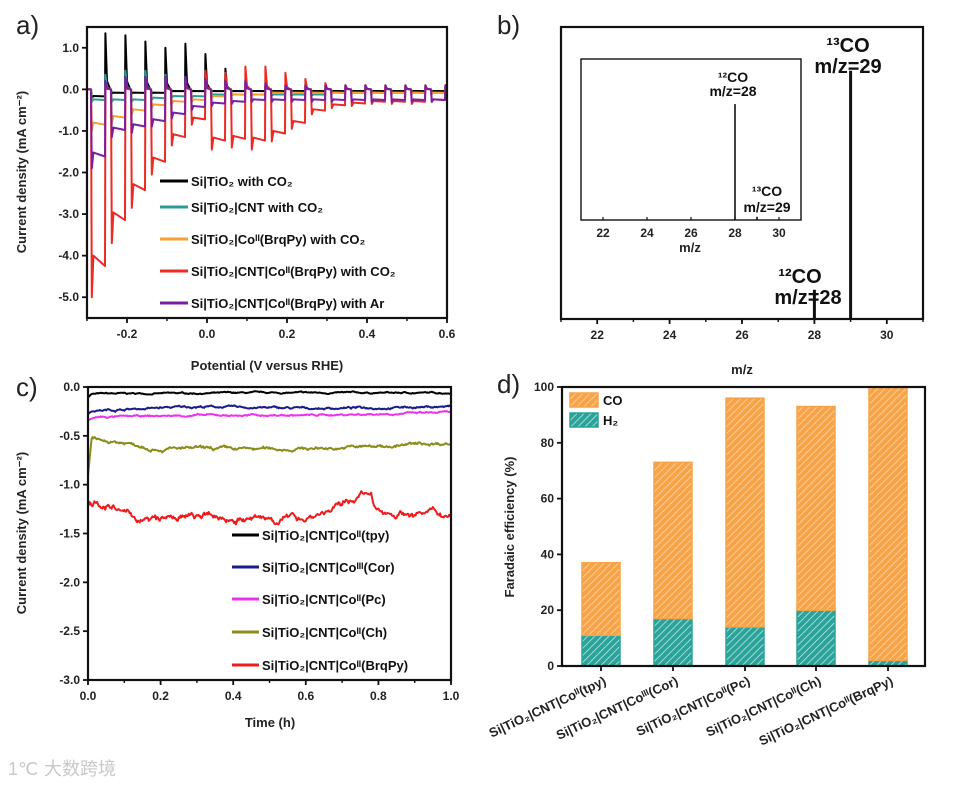 The height and width of the screenshot is (785, 956). Describe the element at coordinates (779, 233) in the screenshot. I see `inset-x-tick-label: 30` at that location.